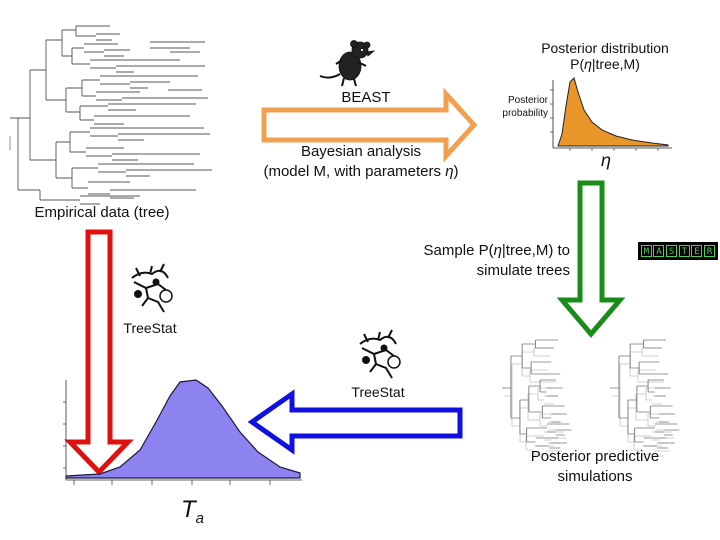 The image size is (720, 540). I want to click on posterior-distribution-title: Posterior distribution, so click(605, 48).